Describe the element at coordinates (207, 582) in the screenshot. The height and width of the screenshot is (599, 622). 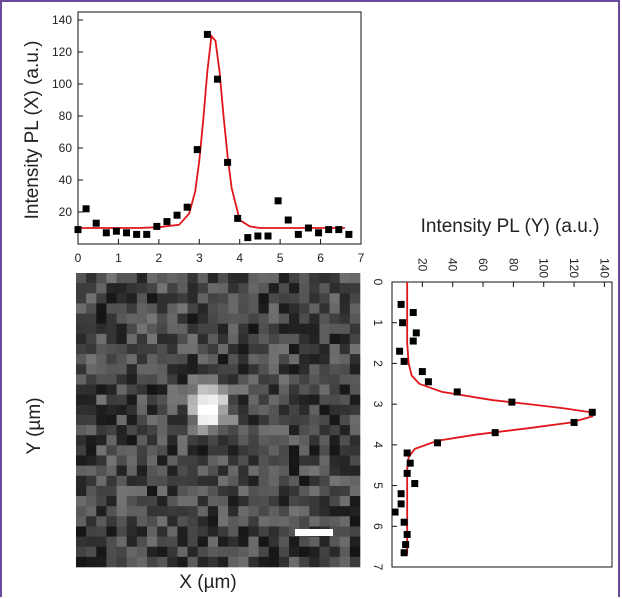
I see `heatmap-x-axis-label: X (µm)` at that location.